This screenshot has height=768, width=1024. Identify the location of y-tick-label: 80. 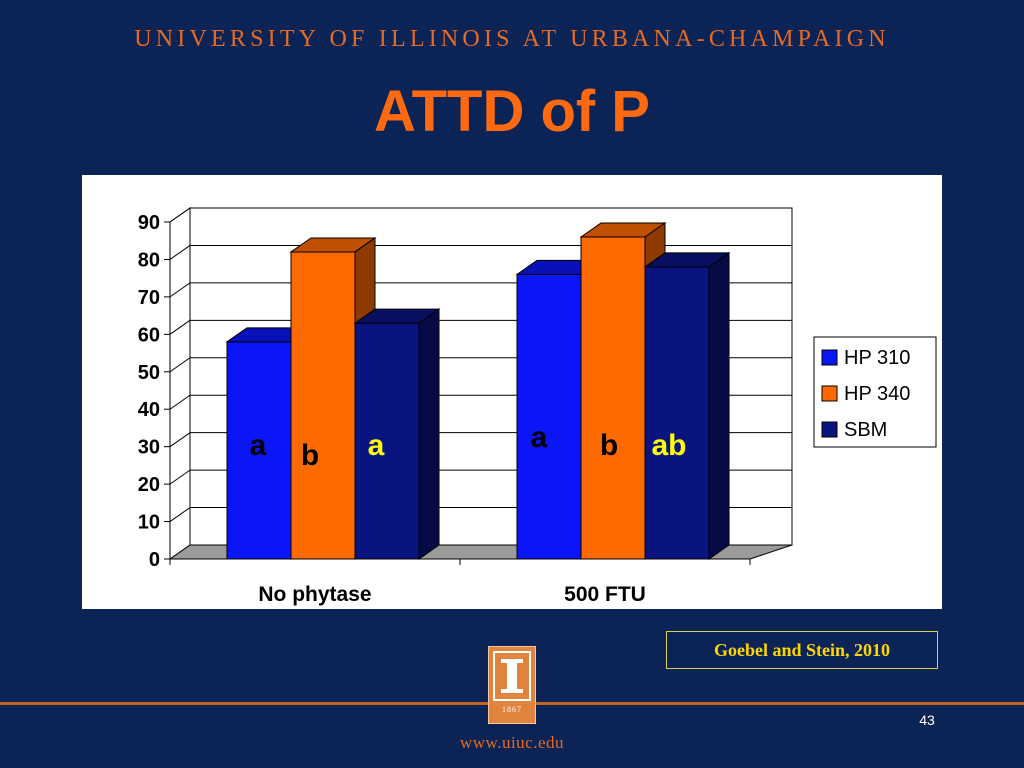
(149, 260).